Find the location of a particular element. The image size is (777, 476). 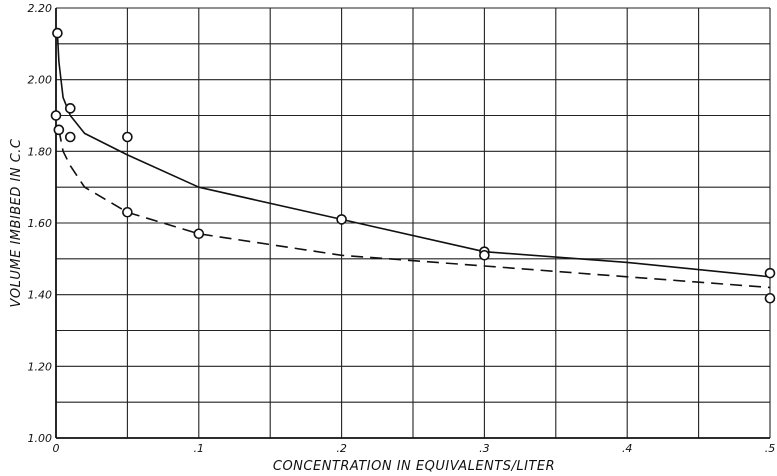

y-tick-label: 1.80 is located at coordinates (40, 151).